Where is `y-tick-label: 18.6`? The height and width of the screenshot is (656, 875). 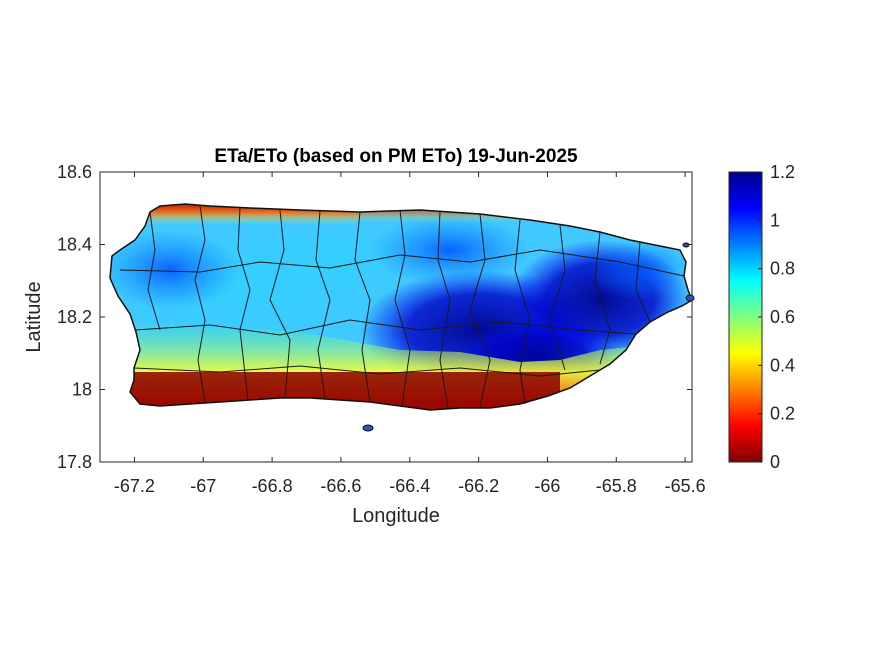 y-tick-label: 18.6 is located at coordinates (74, 172).